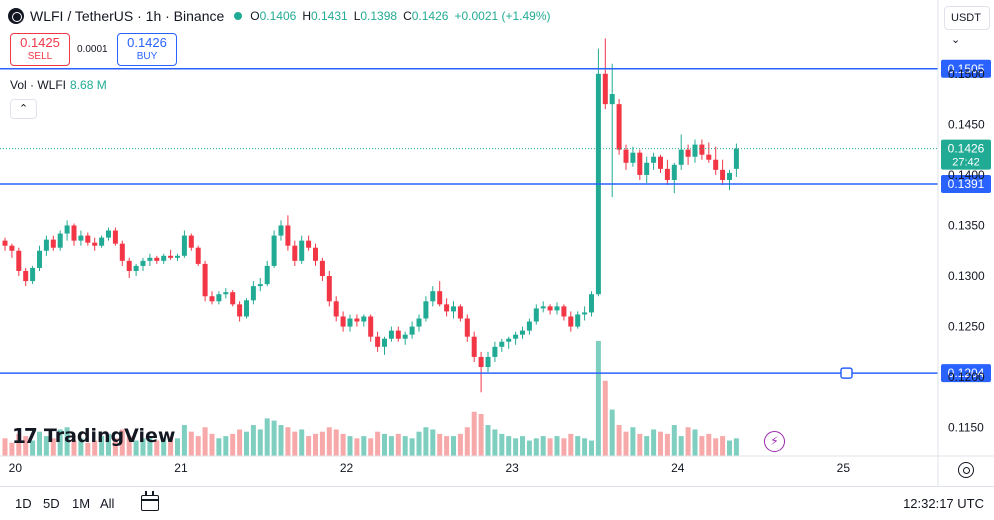 The height and width of the screenshot is (520, 994). Describe the element at coordinates (306, 16) in the screenshot. I see `ohlc-high-key: H` at that location.